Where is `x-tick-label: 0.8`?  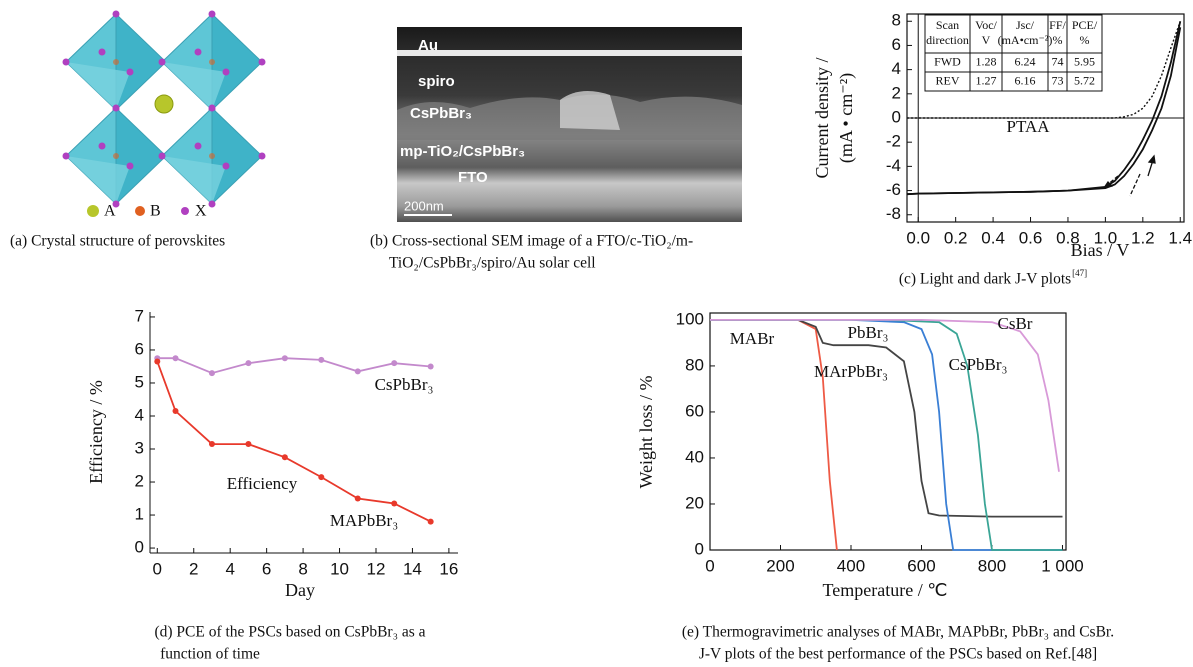
x-tick-label: 0.8 is located at coordinates (1068, 237).